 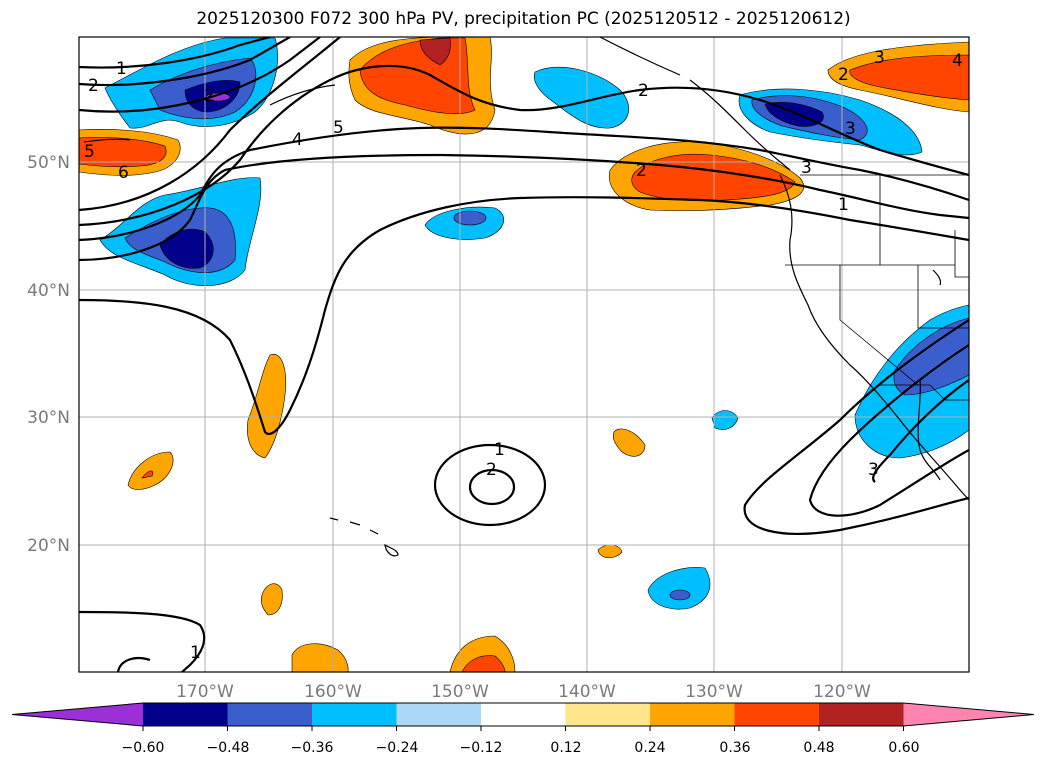 What do you see at coordinates (903, 748) in the screenshot?
I see `colorbar-tick-label: 0.60` at bounding box center [903, 748].